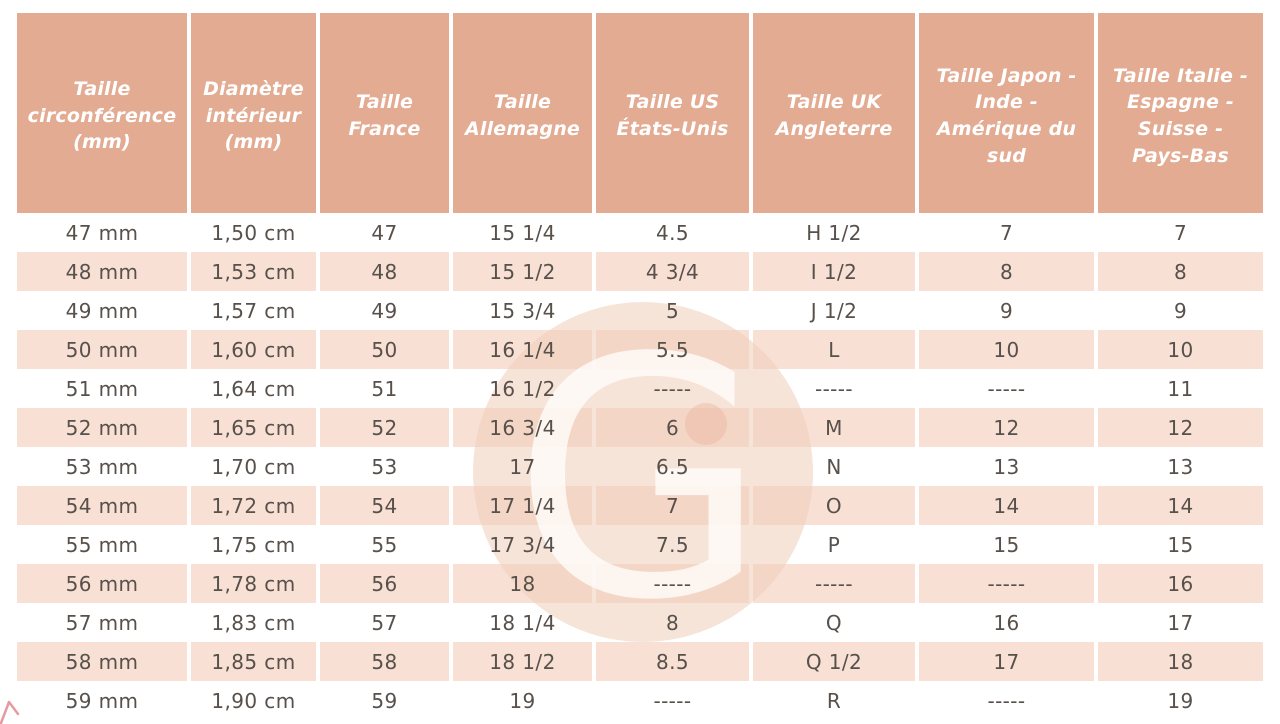 This screenshot has width=1280, height=724. I want to click on table-cell: 16 1/2, so click(522, 388).